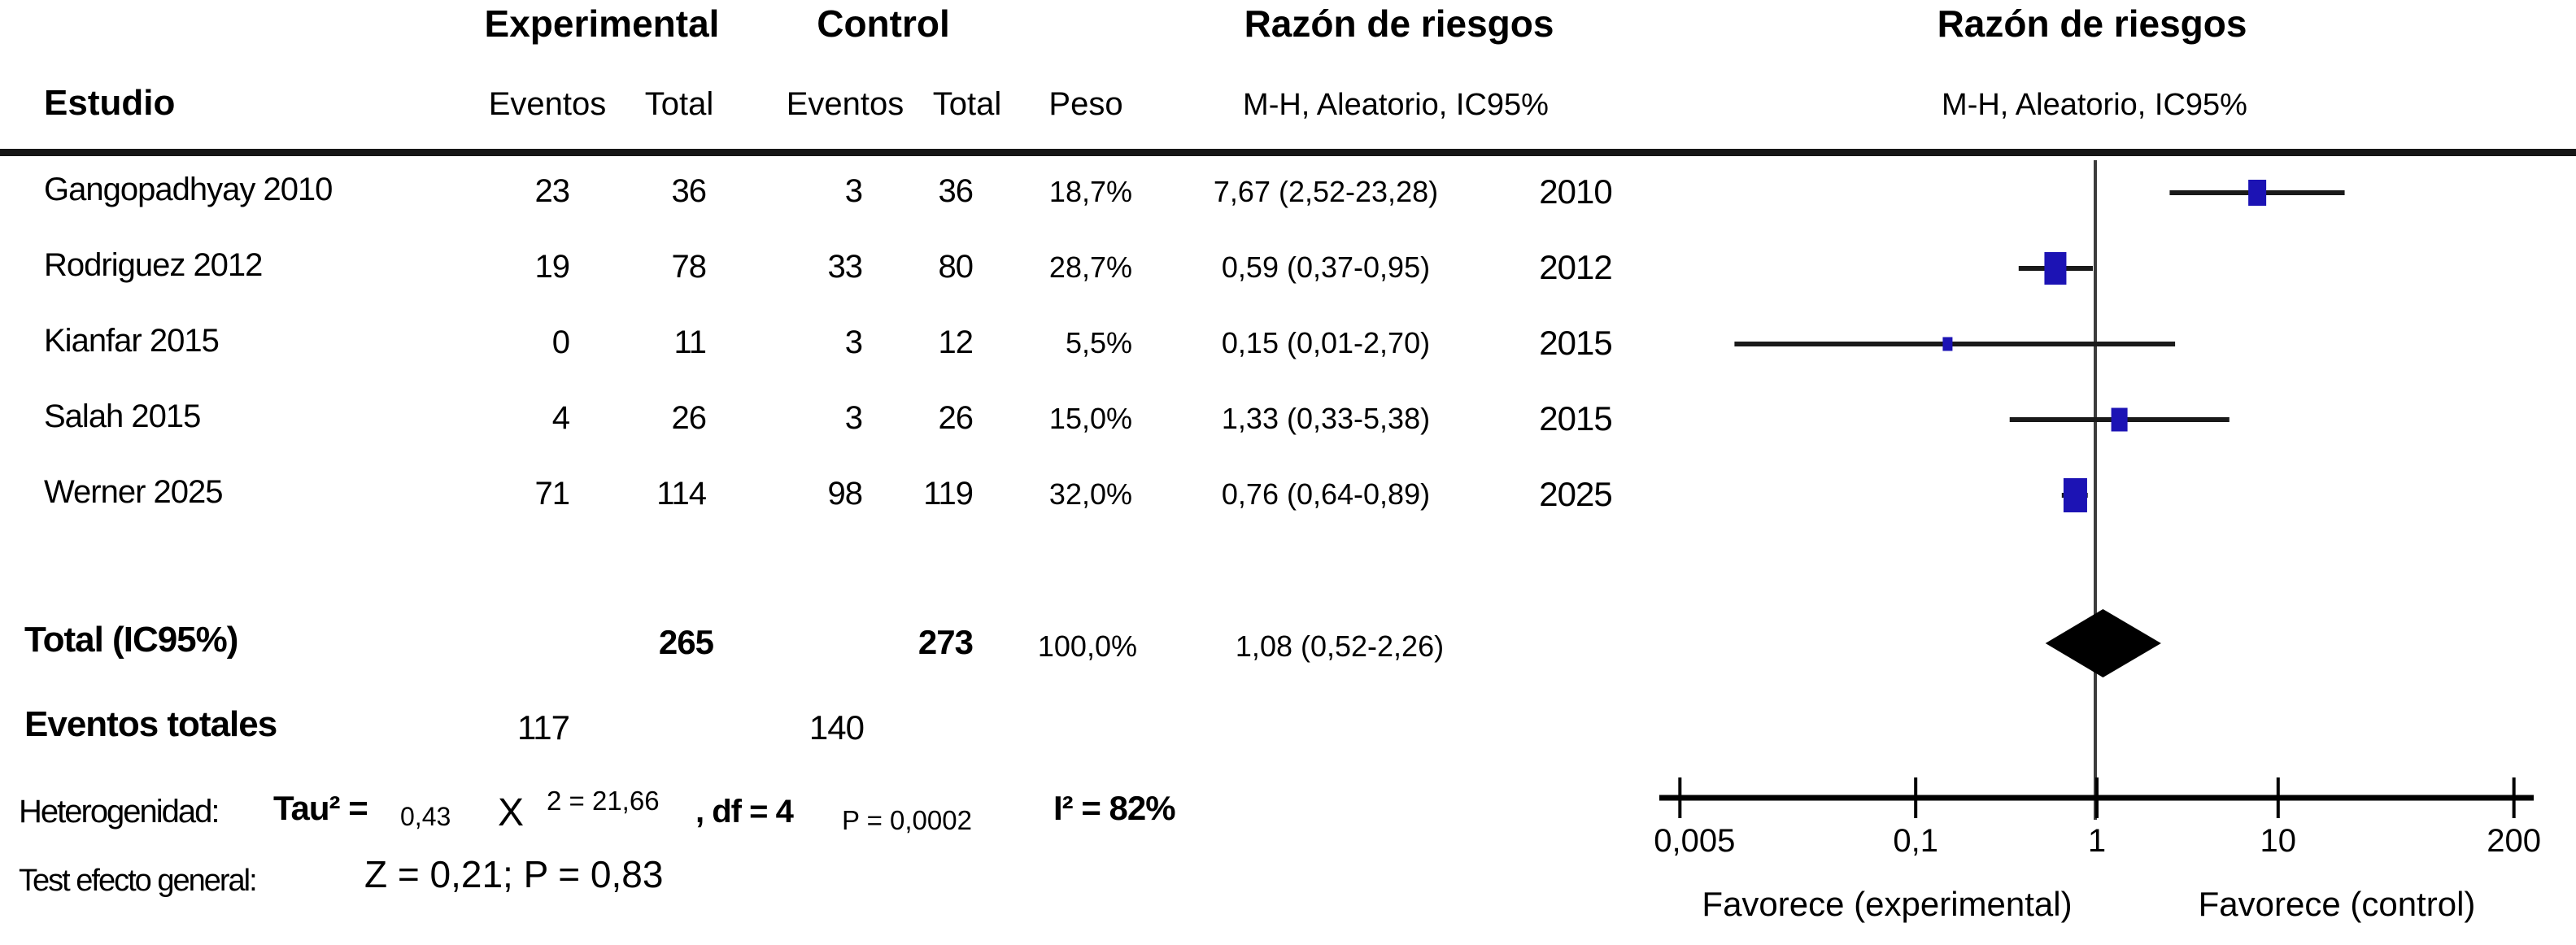 This screenshot has width=2576, height=945. What do you see at coordinates (1887, 904) in the screenshot?
I see `favors-experimental-label: Favorece (experimental)` at bounding box center [1887, 904].